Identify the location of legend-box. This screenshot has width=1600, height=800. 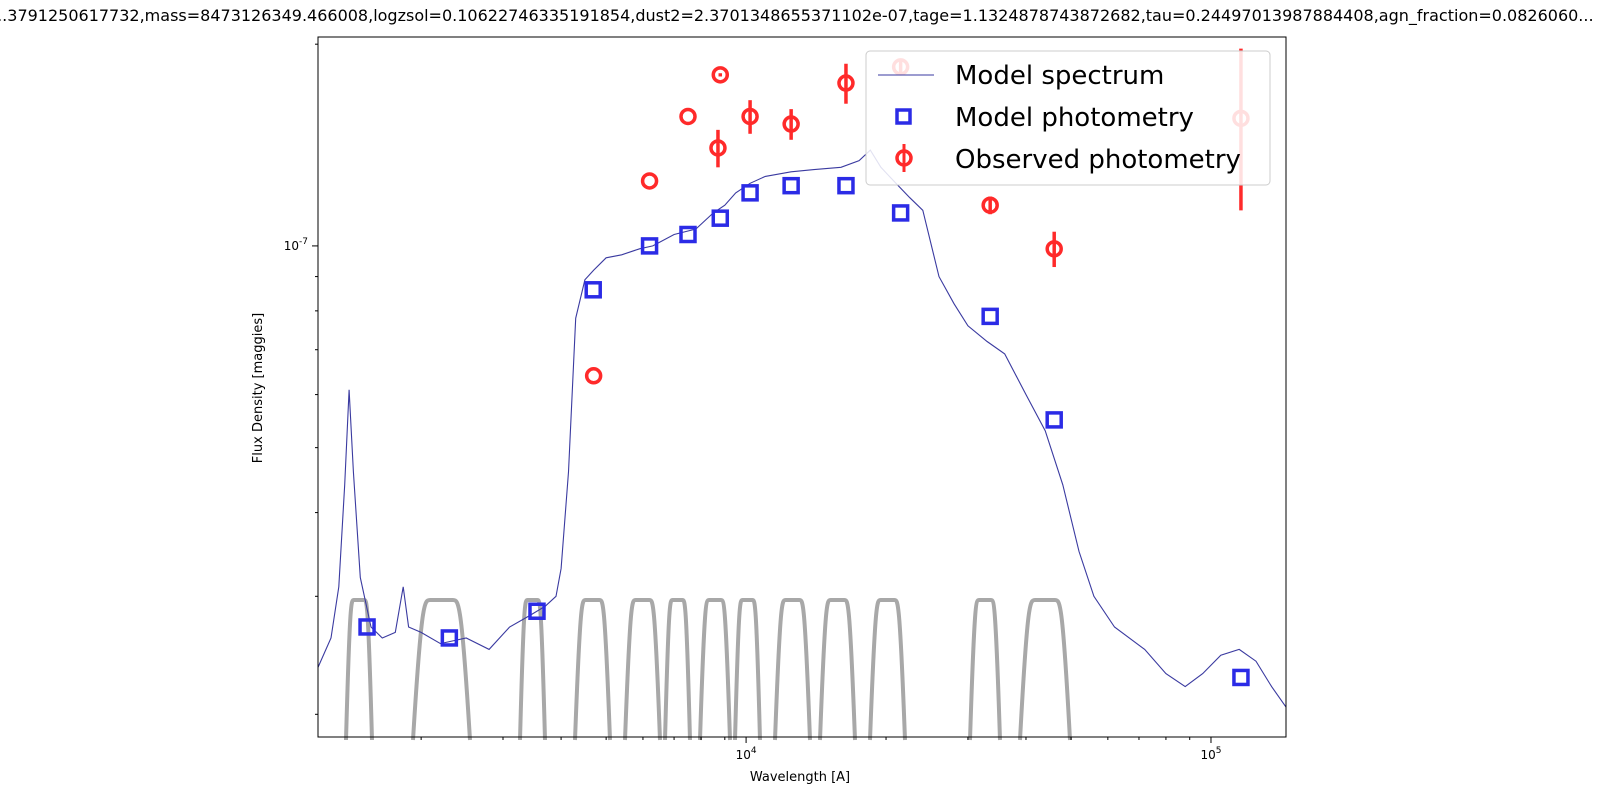
(1068, 118).